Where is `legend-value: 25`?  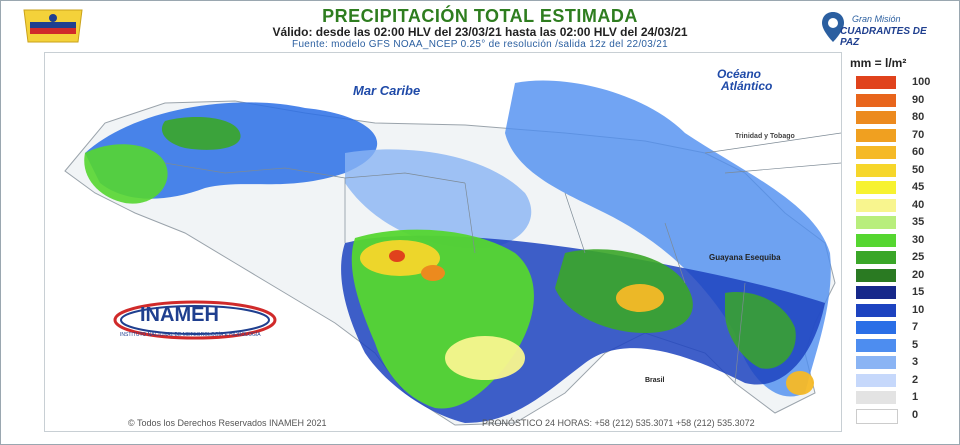
legend-value: 25 is located at coordinates (918, 257).